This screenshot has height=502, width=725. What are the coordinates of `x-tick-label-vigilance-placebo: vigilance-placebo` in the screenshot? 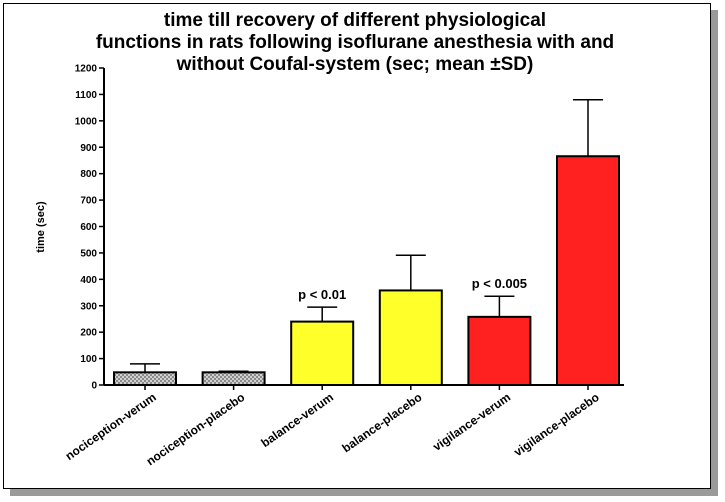 It's located at (556, 424).